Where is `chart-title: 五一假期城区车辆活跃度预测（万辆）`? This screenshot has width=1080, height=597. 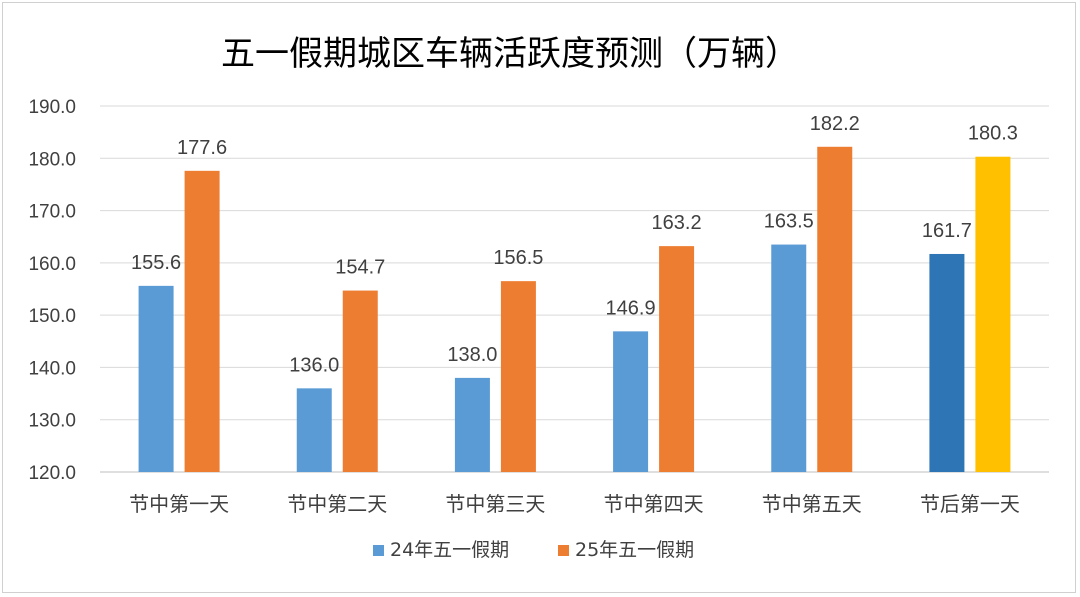
chart-title: 五一假期城区车辆活跃度预测（万辆） is located at coordinates (510, 54).